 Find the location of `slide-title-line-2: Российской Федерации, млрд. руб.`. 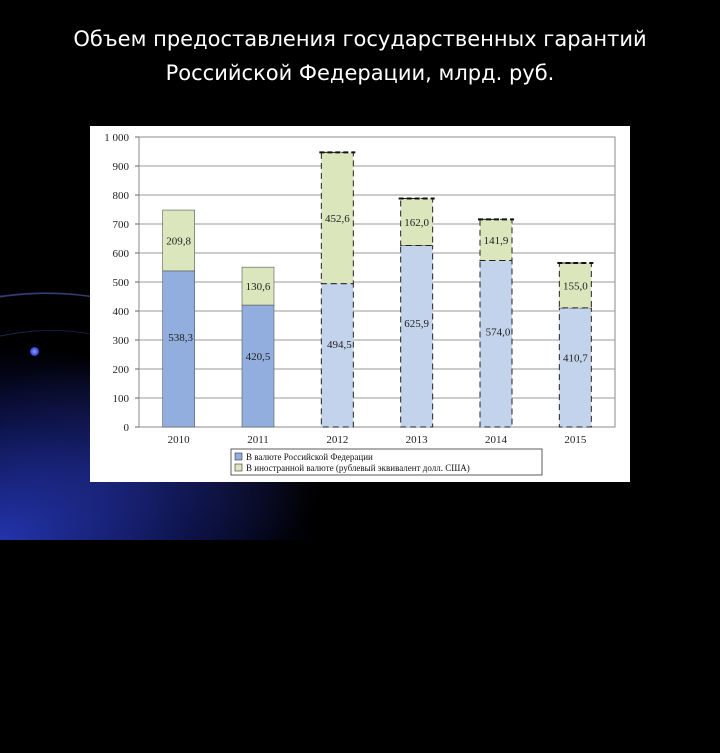

slide-title-line-2: Российской Федерации, млрд. руб. is located at coordinates (360, 73).